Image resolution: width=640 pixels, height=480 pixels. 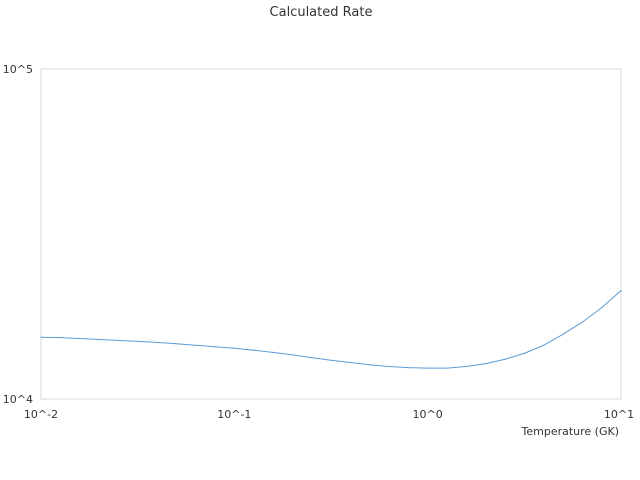 What do you see at coordinates (329, 414) in the screenshot?
I see `x-tick-labels: 10^-2 10^-1 10^0 10^1` at bounding box center [329, 414].